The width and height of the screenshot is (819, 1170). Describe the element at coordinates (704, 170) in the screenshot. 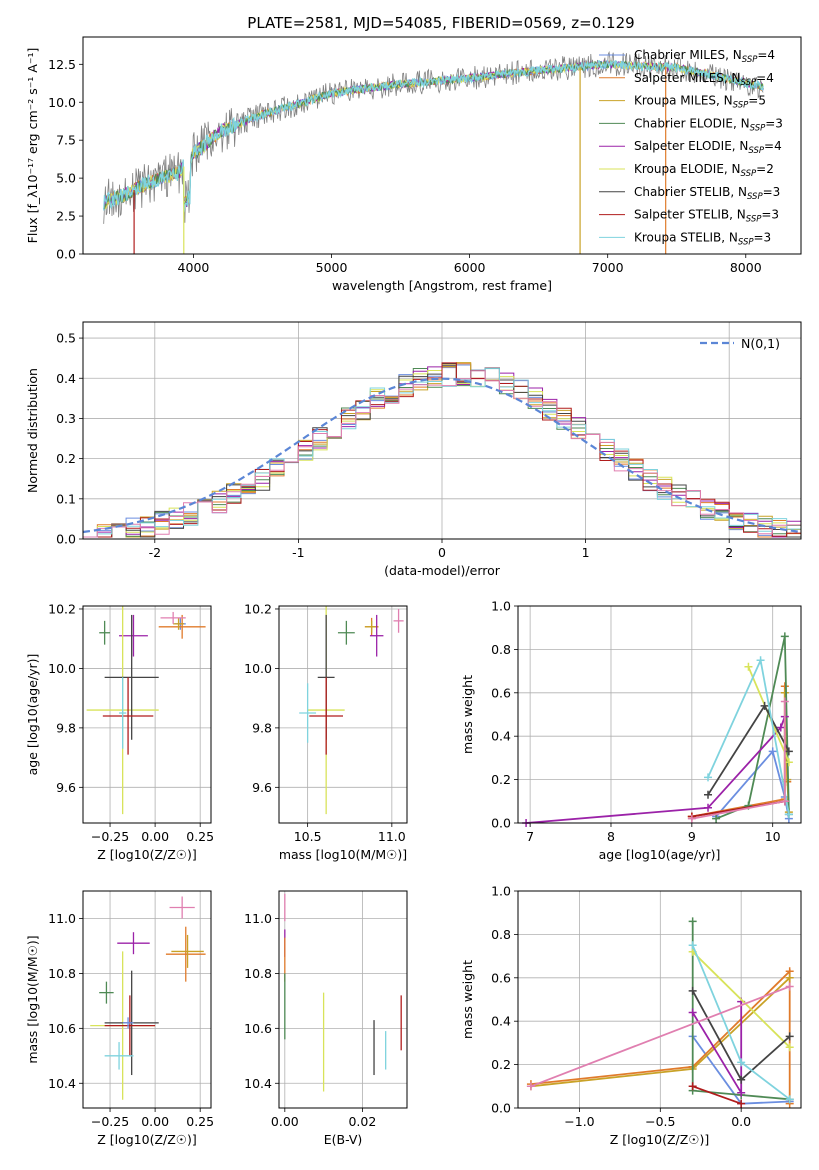

I see `legend-label: Kroupa ELODIE, NSSP=2` at that location.